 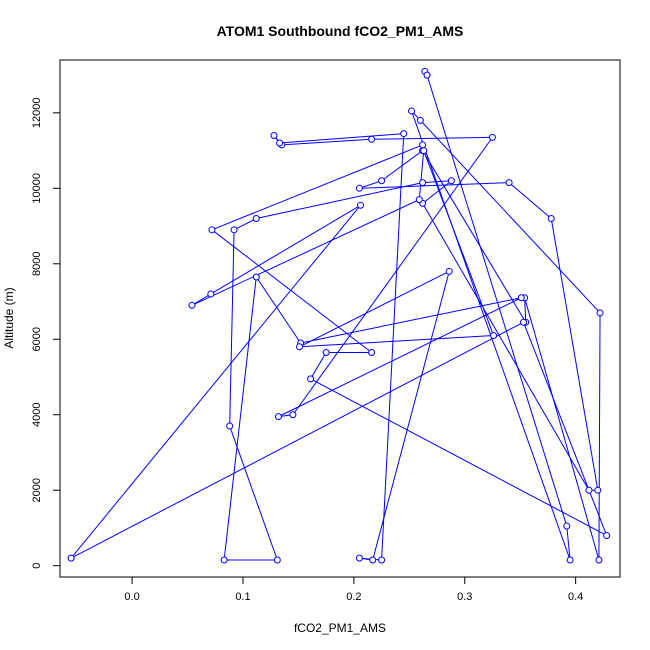 I want to click on y-axis: 0 2000 4000 6000 8000 10000 12000, so click(x=46, y=333).